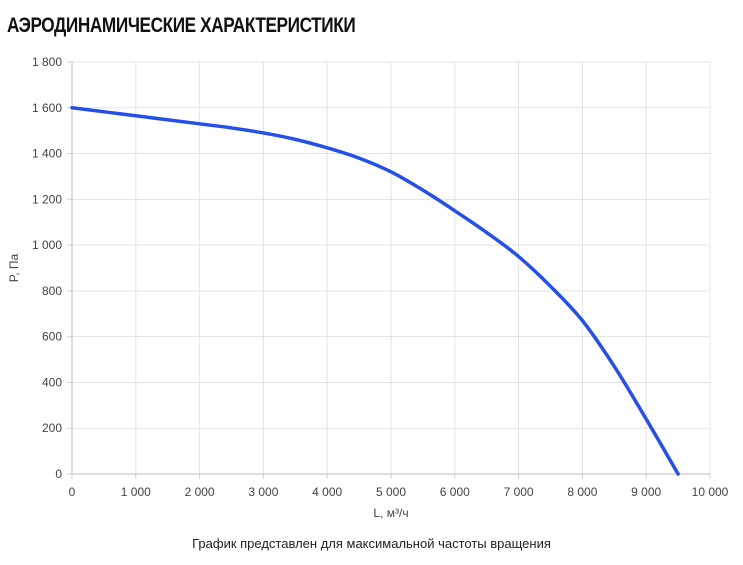  Describe the element at coordinates (47, 268) in the screenshot. I see `y-axis-ticks: 0 200 400 600 800 1 000 1 200 1 400 1 600 1 800` at that location.